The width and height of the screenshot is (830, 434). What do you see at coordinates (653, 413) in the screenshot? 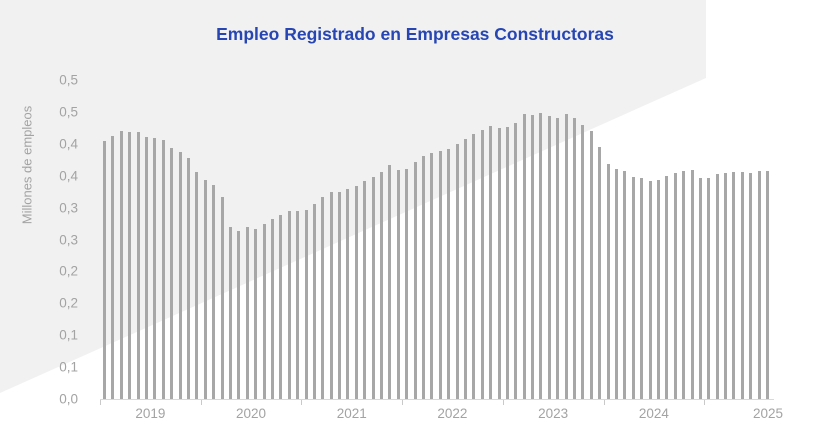
I see `x-tick-label: 2024` at bounding box center [653, 413].